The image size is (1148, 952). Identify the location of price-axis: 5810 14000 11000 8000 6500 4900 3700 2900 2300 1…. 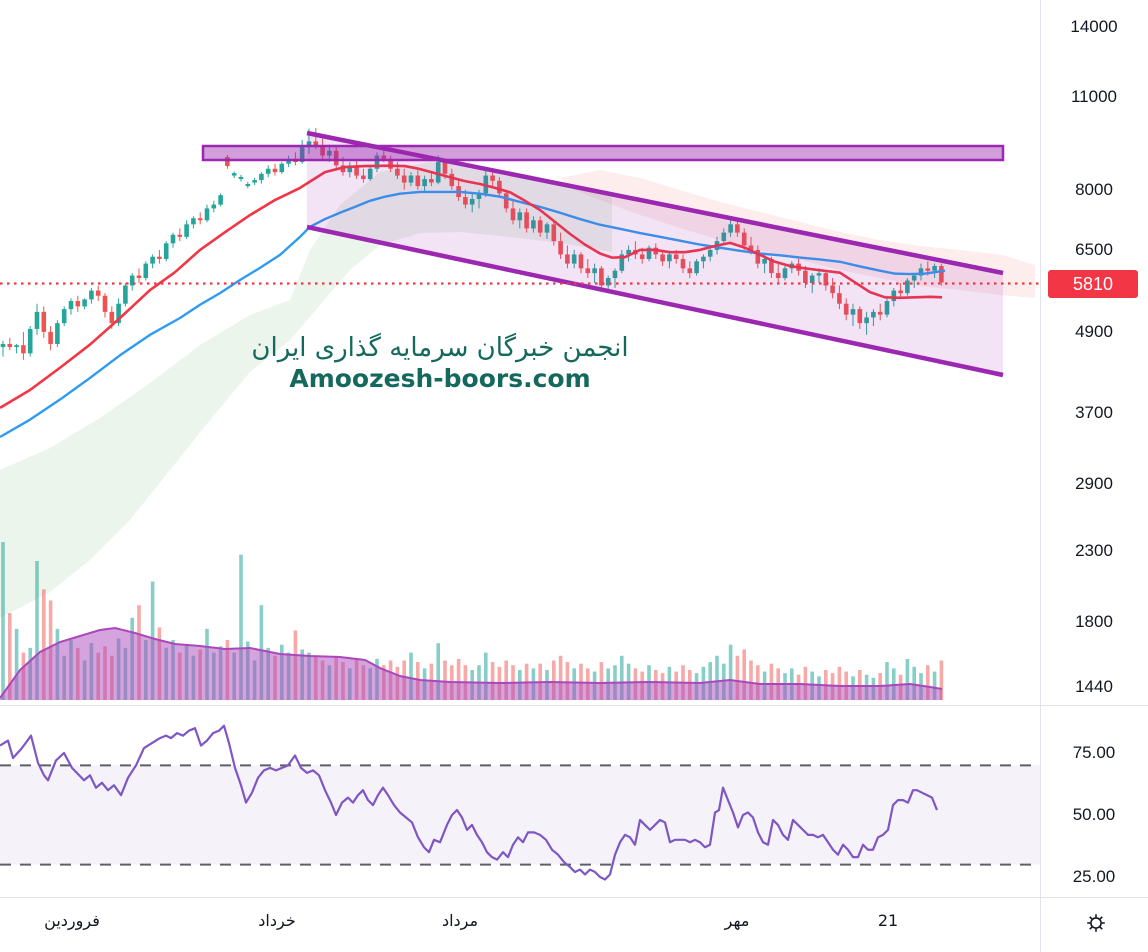
(1094, 476).